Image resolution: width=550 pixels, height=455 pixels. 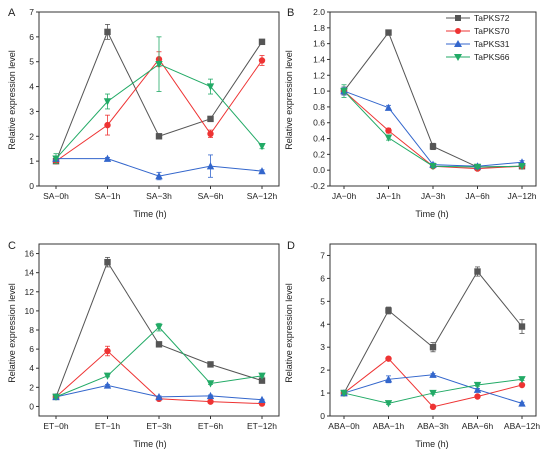 I want to click on x-tick-label: ET−6h, so click(x=211, y=426).